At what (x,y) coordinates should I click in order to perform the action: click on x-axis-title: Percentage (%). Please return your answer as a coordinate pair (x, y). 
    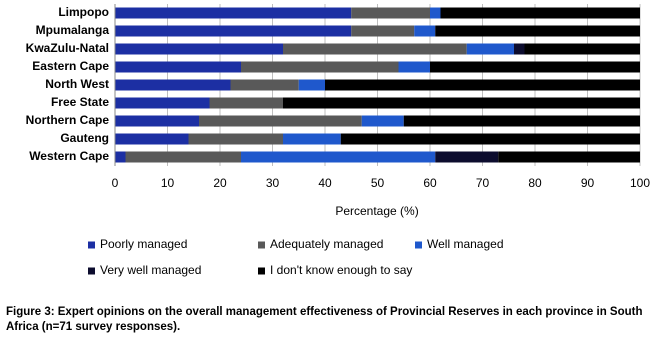
    Looking at the image, I should click on (376, 211).